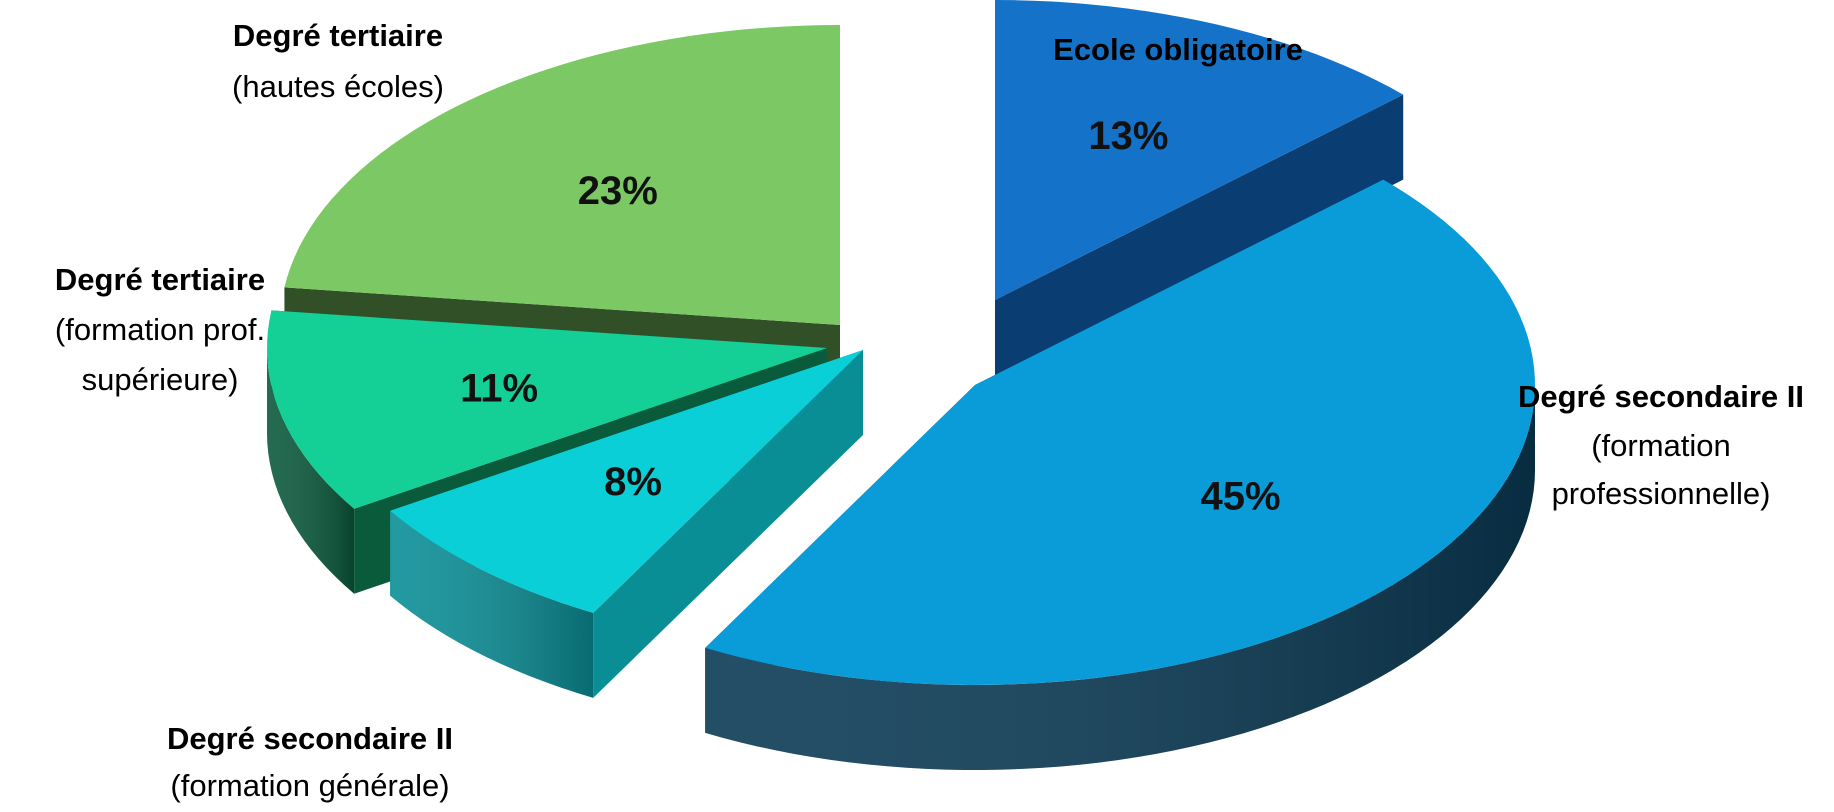  I want to click on label-sub-line: professionnelle), so click(1661, 493).